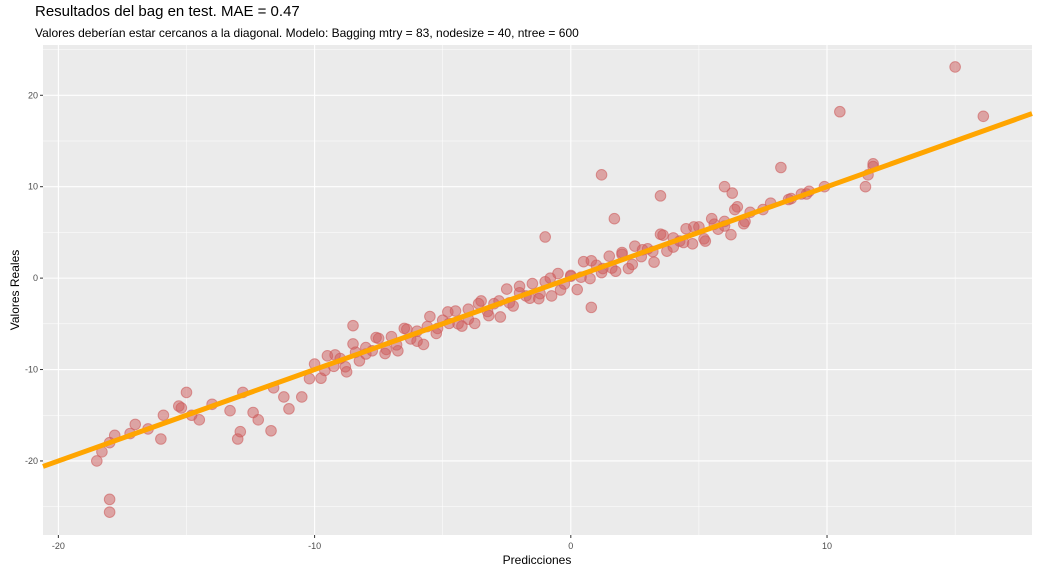  Describe the element at coordinates (35, 278) in the screenshot. I see `y-tick-label: 0` at that location.